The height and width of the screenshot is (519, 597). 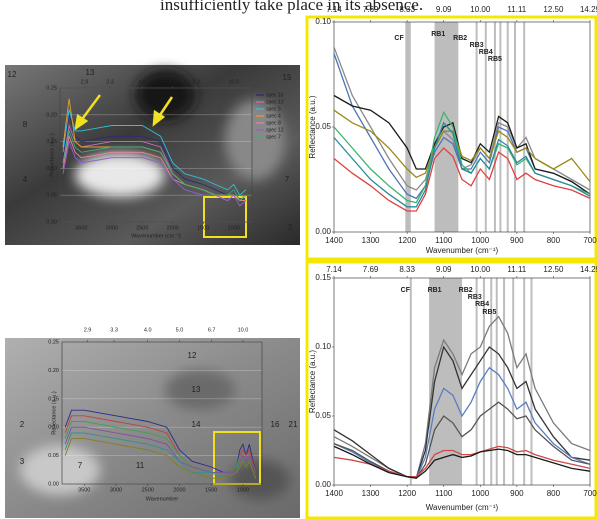 I want to click on x-tick-label: 900, so click(x=517, y=240).